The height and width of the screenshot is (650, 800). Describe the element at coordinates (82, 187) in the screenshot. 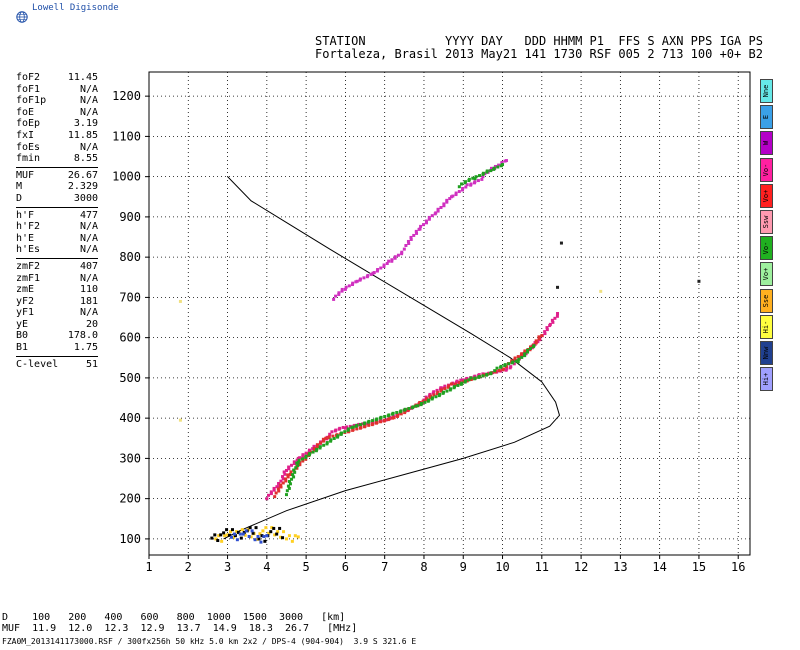

I see `param-value: 2.329` at that location.